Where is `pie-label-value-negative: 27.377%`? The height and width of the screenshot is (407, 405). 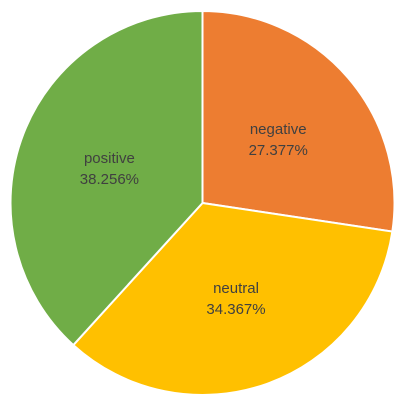
pie-label-value-negative: 27.377% is located at coordinates (278, 150).